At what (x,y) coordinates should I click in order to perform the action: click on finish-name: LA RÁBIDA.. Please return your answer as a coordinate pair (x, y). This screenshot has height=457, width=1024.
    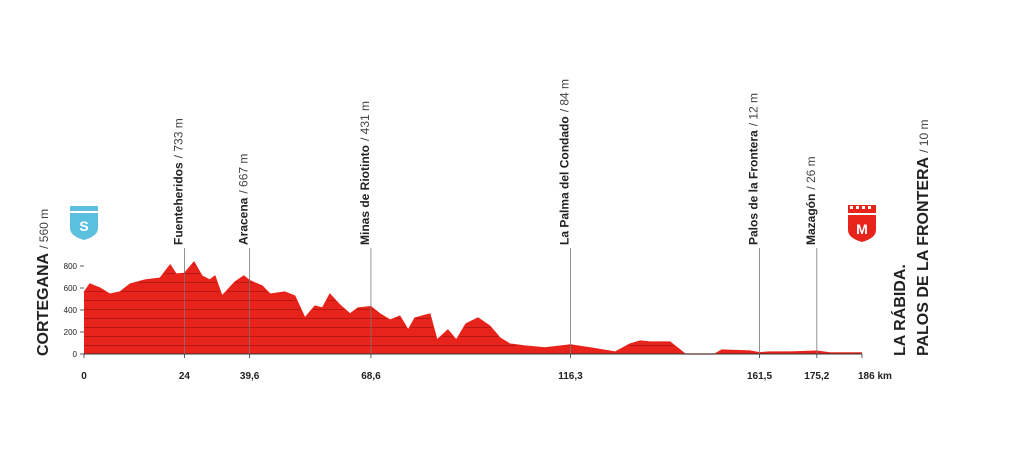
    Looking at the image, I should click on (899, 310).